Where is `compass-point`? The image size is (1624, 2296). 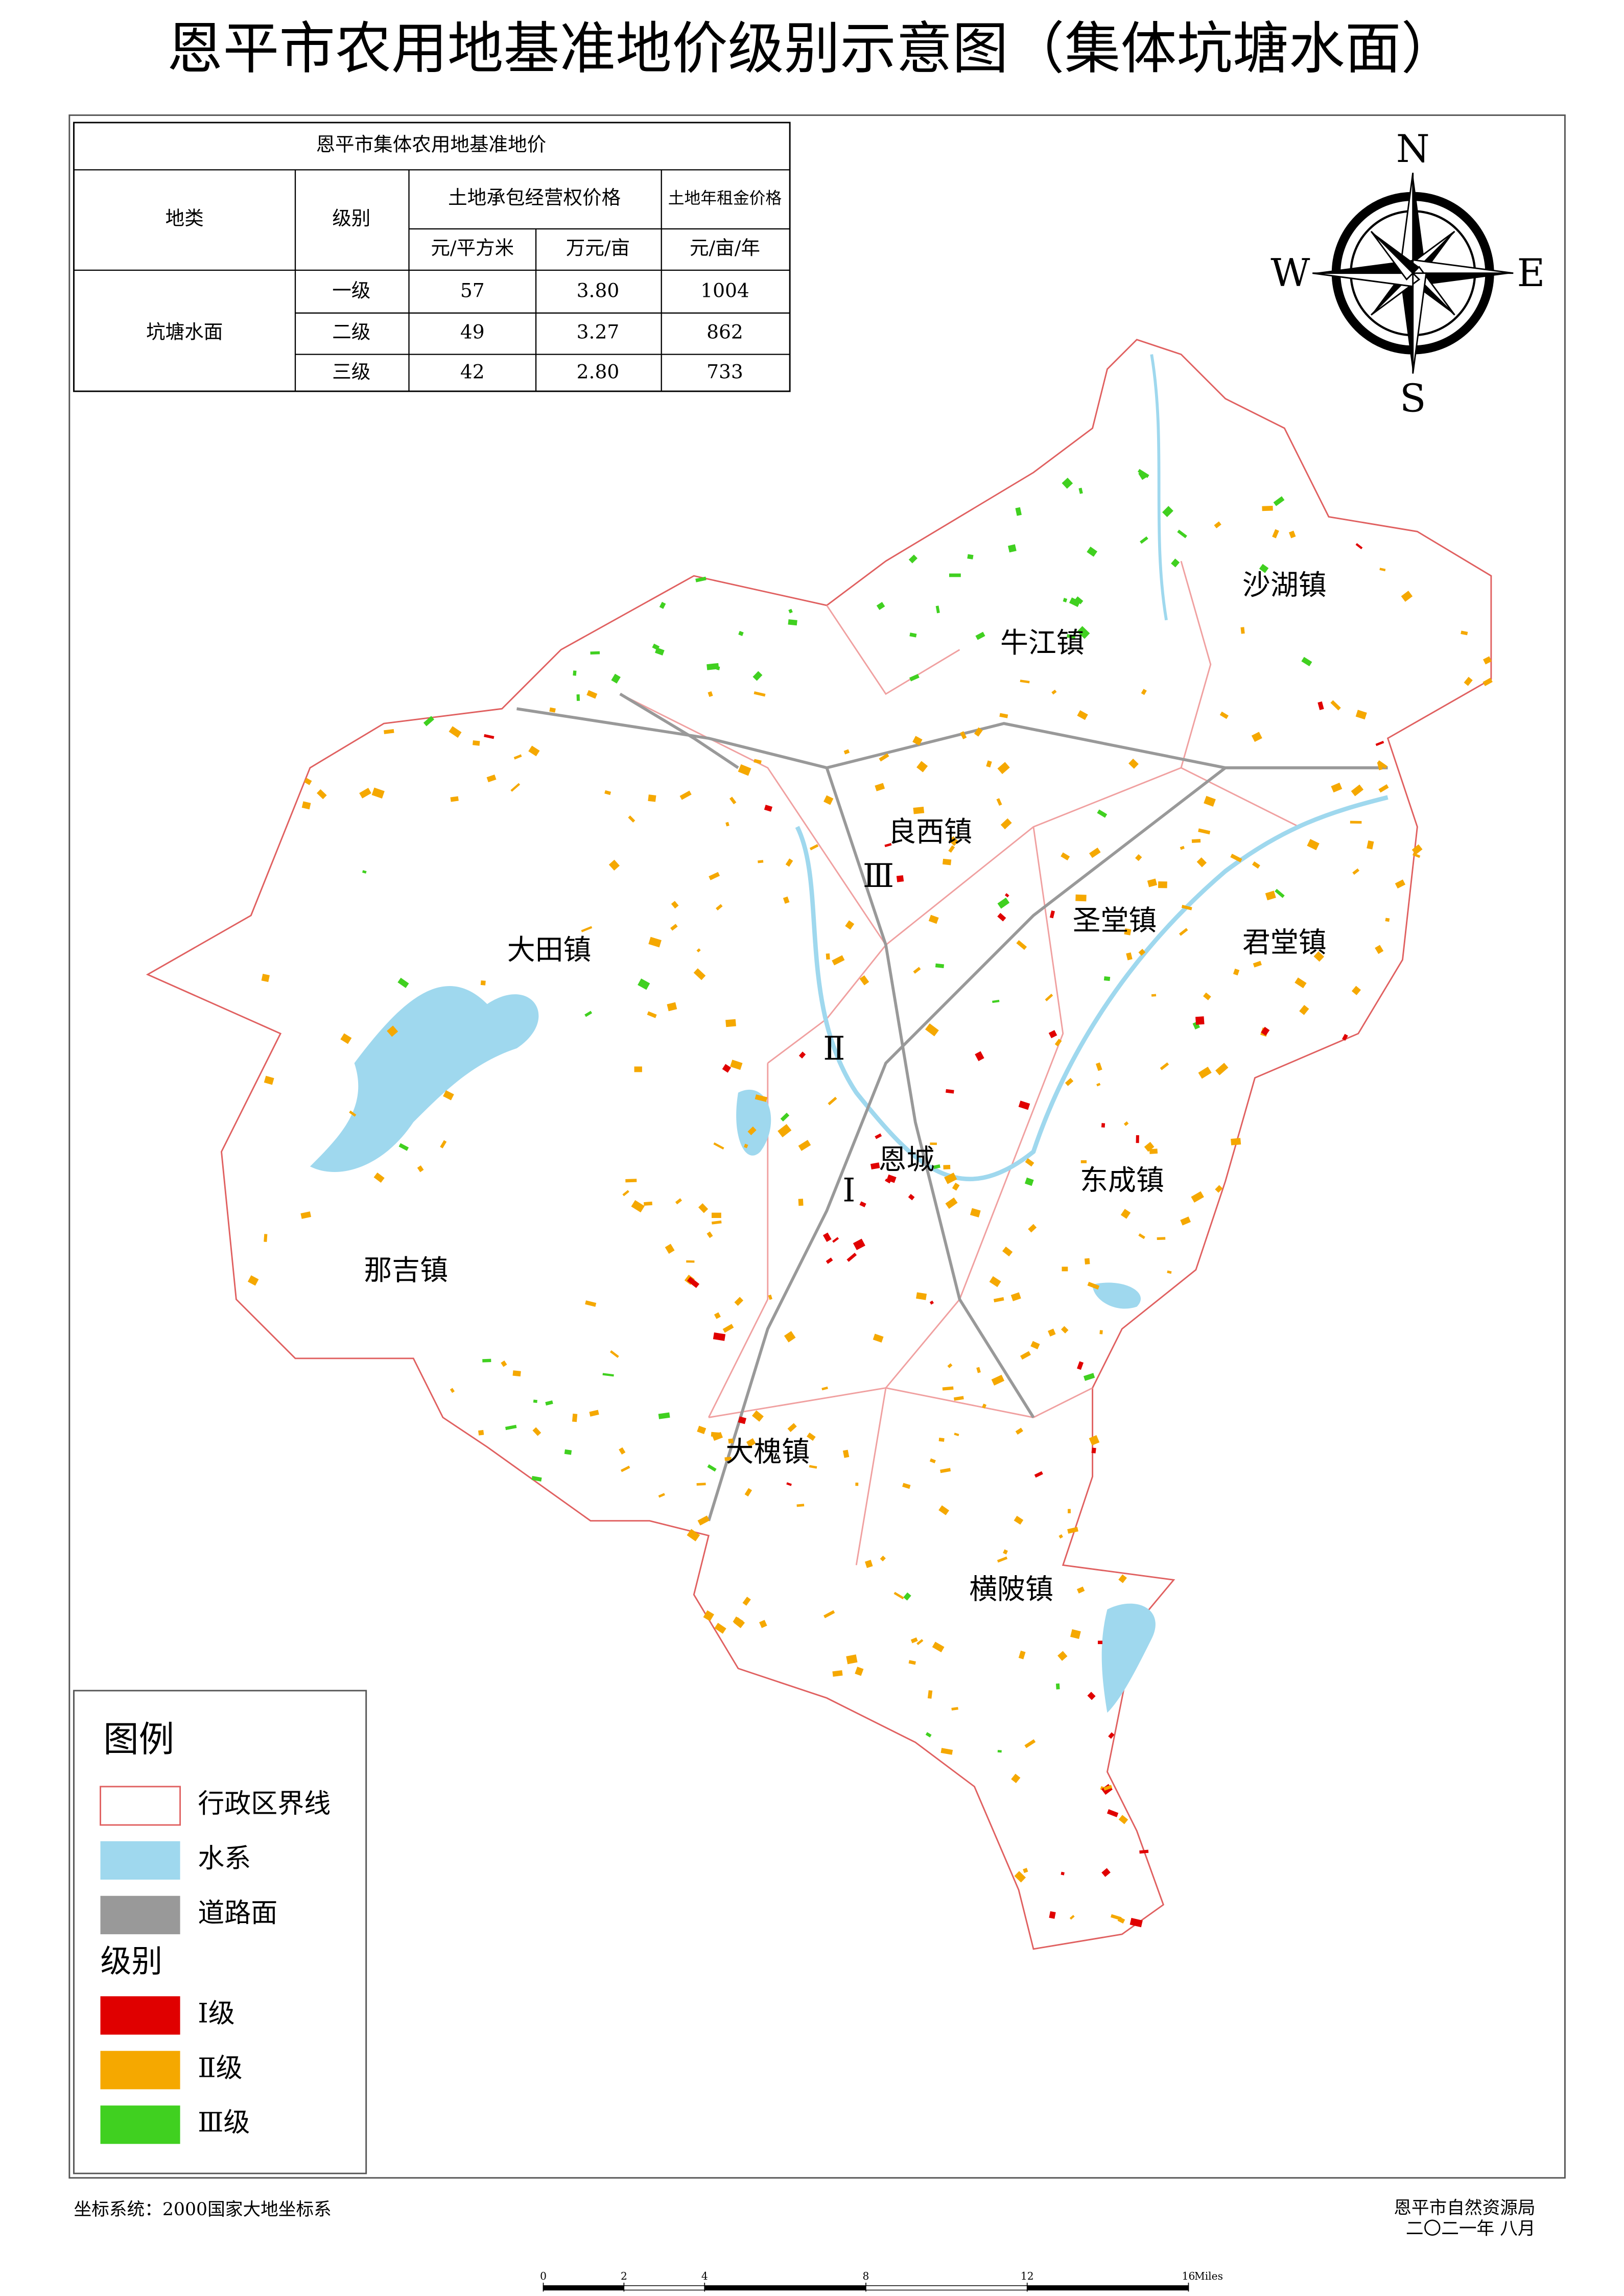
compass-point is located at coordinates (1406, 323).